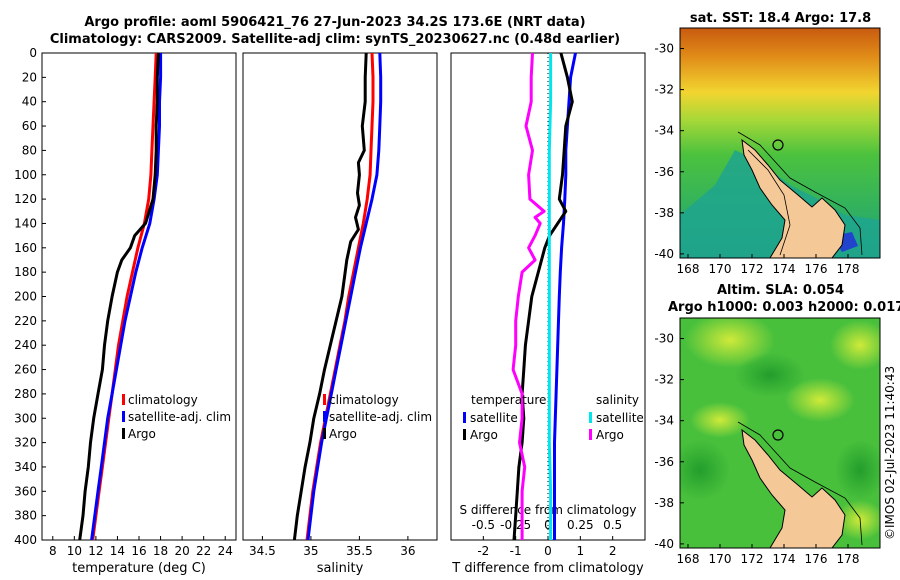  Describe the element at coordinates (25, 345) in the screenshot. I see `y-tick-label: 240` at that location.